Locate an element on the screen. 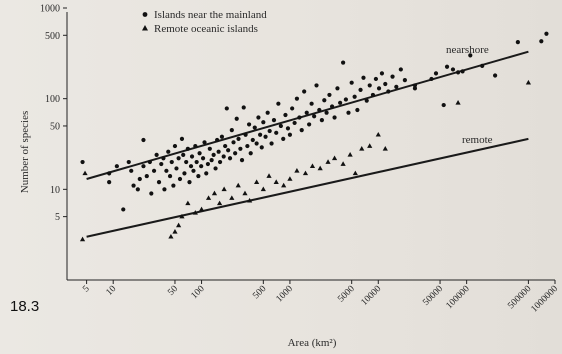 This screenshot has height=354, width=562. y-tick-label: 5 is located at coordinates (57, 217).